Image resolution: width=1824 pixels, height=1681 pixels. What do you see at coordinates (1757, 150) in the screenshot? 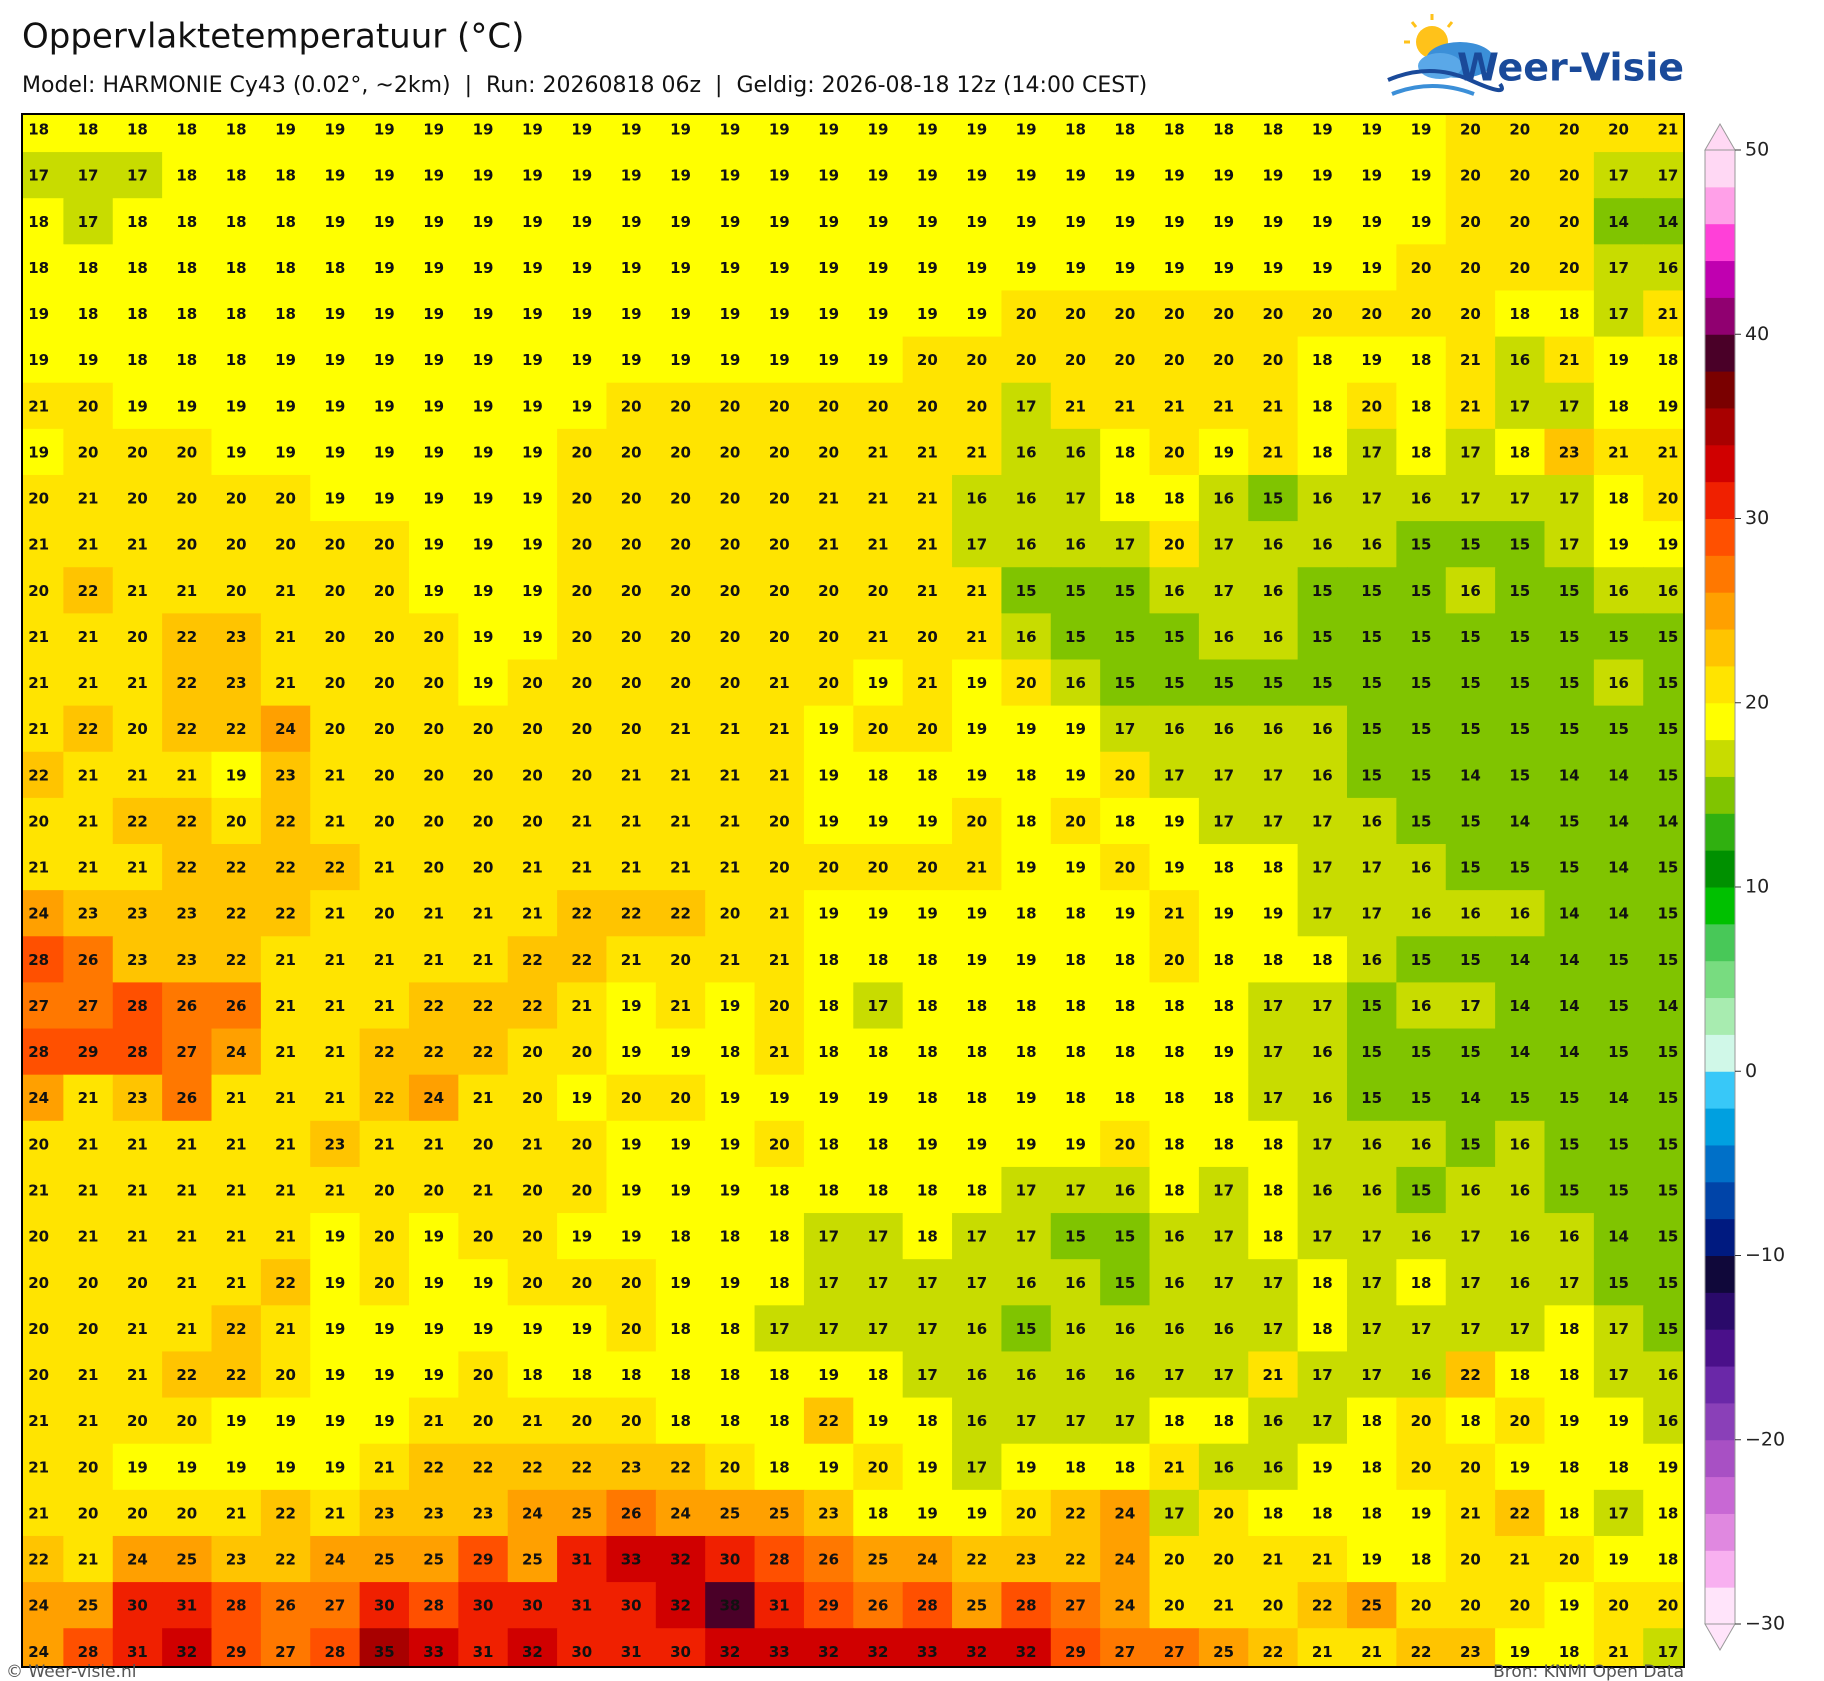
I see `colorbar-tick-label: 50` at bounding box center [1757, 150].